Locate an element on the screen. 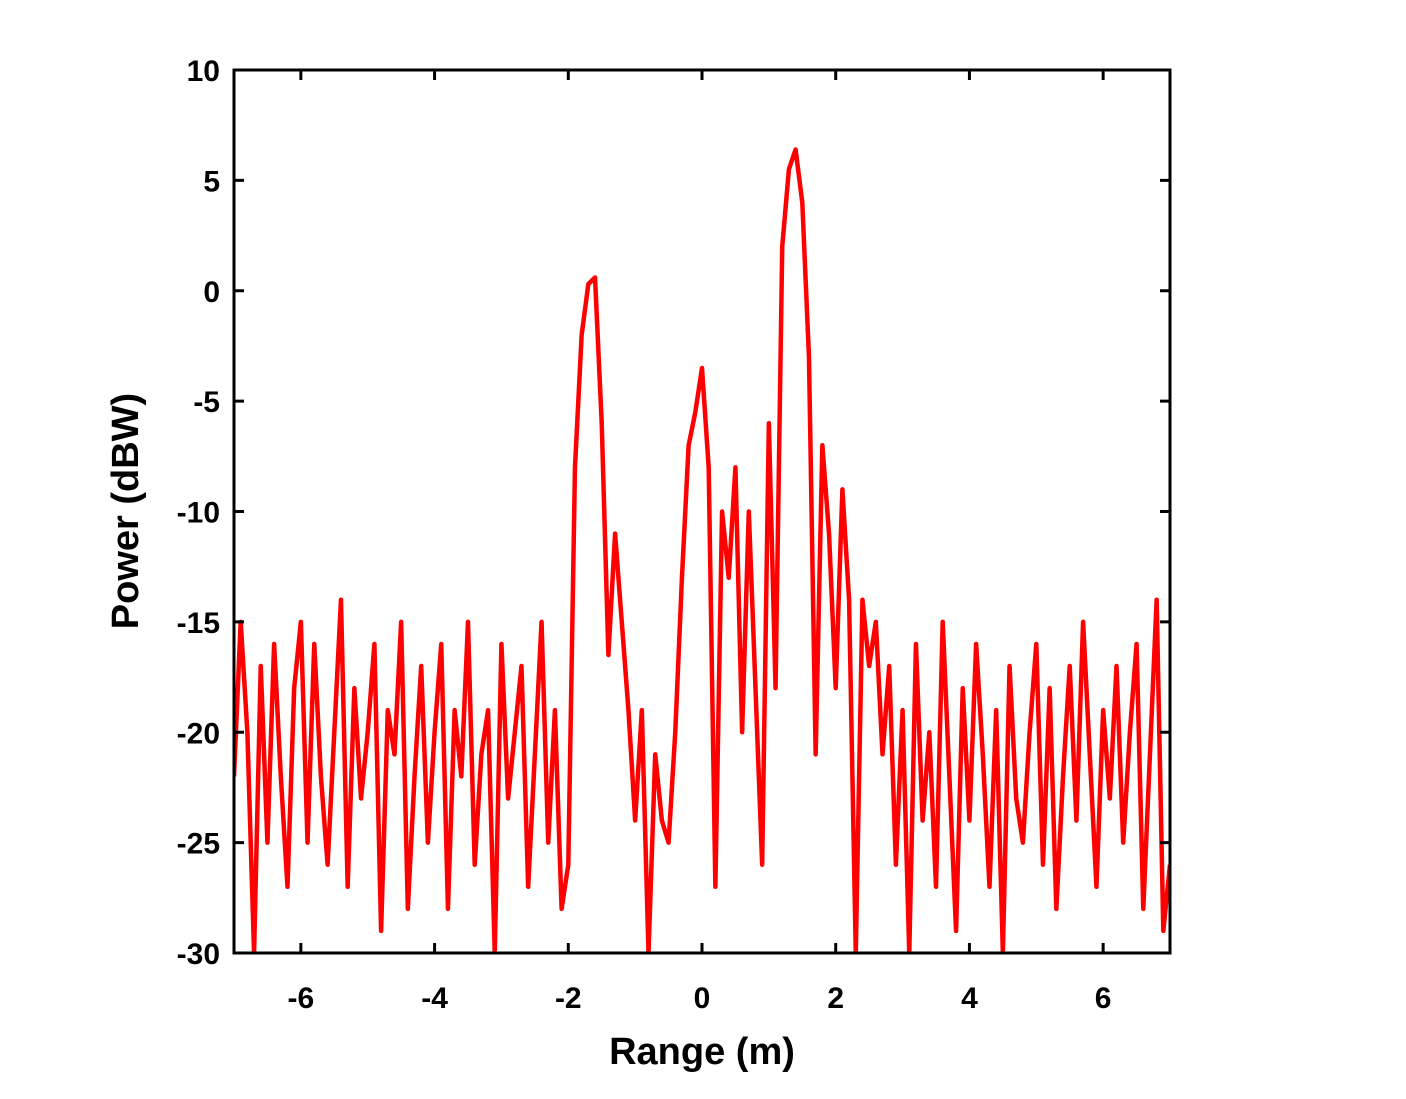 The image size is (1406, 1099). y-tick-label: 0 is located at coordinates (211, 292).